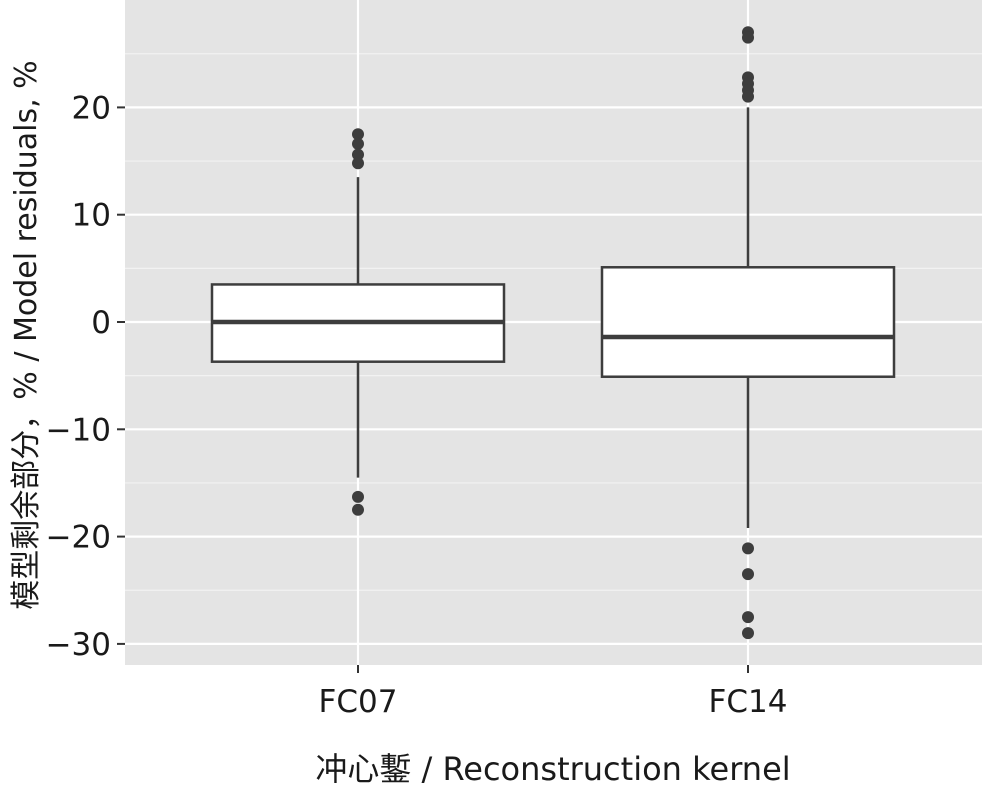 The height and width of the screenshot is (796, 984). I want to click on x-axis-label: 冲心鏨 / Reconstruction kernel, so click(552, 769).